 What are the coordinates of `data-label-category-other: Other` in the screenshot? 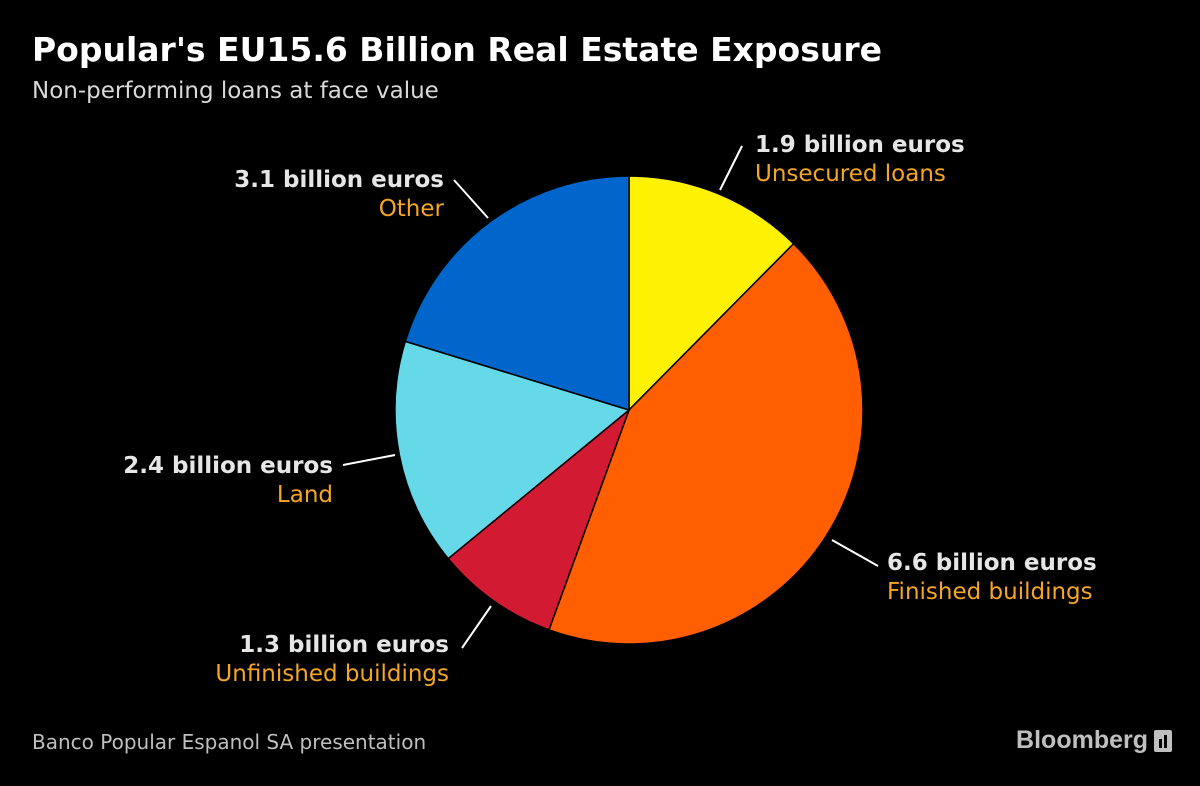 It's located at (412, 209).